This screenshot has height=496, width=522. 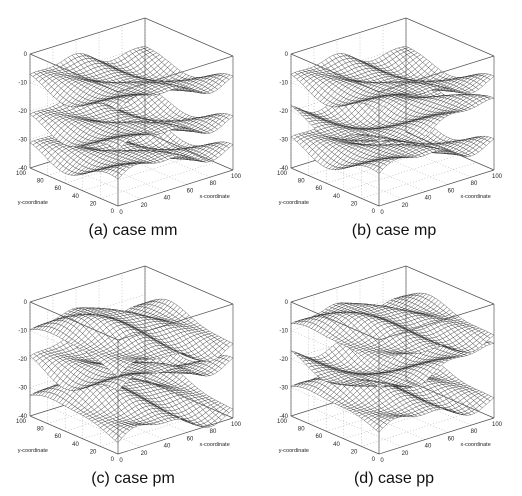 What do you see at coordinates (22, 84) in the screenshot?
I see `z-tick-label: -10` at bounding box center [22, 84].